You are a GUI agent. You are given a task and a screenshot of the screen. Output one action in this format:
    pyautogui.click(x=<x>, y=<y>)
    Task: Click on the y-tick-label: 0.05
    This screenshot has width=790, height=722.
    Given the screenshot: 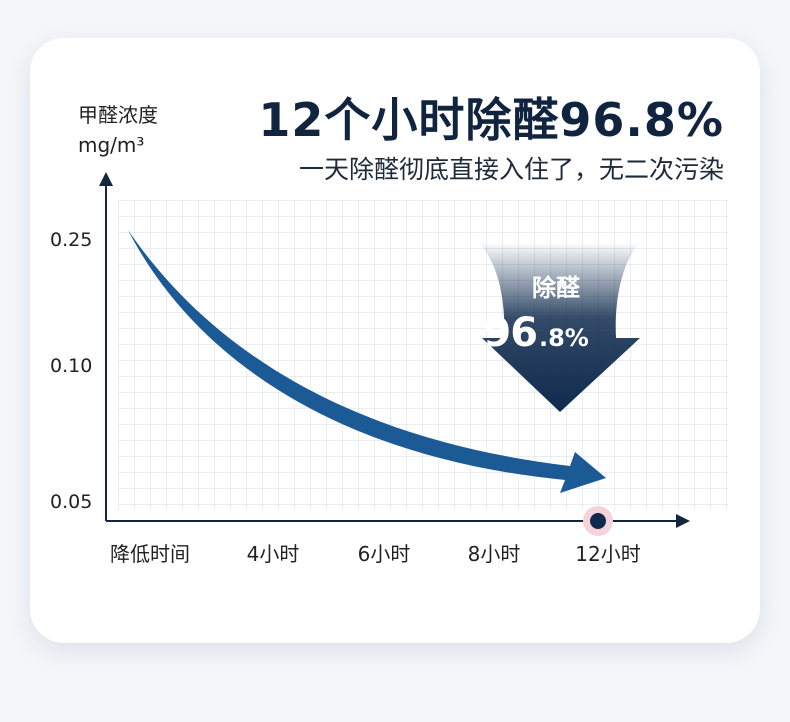 What is the action you would take?
    pyautogui.click(x=71, y=502)
    